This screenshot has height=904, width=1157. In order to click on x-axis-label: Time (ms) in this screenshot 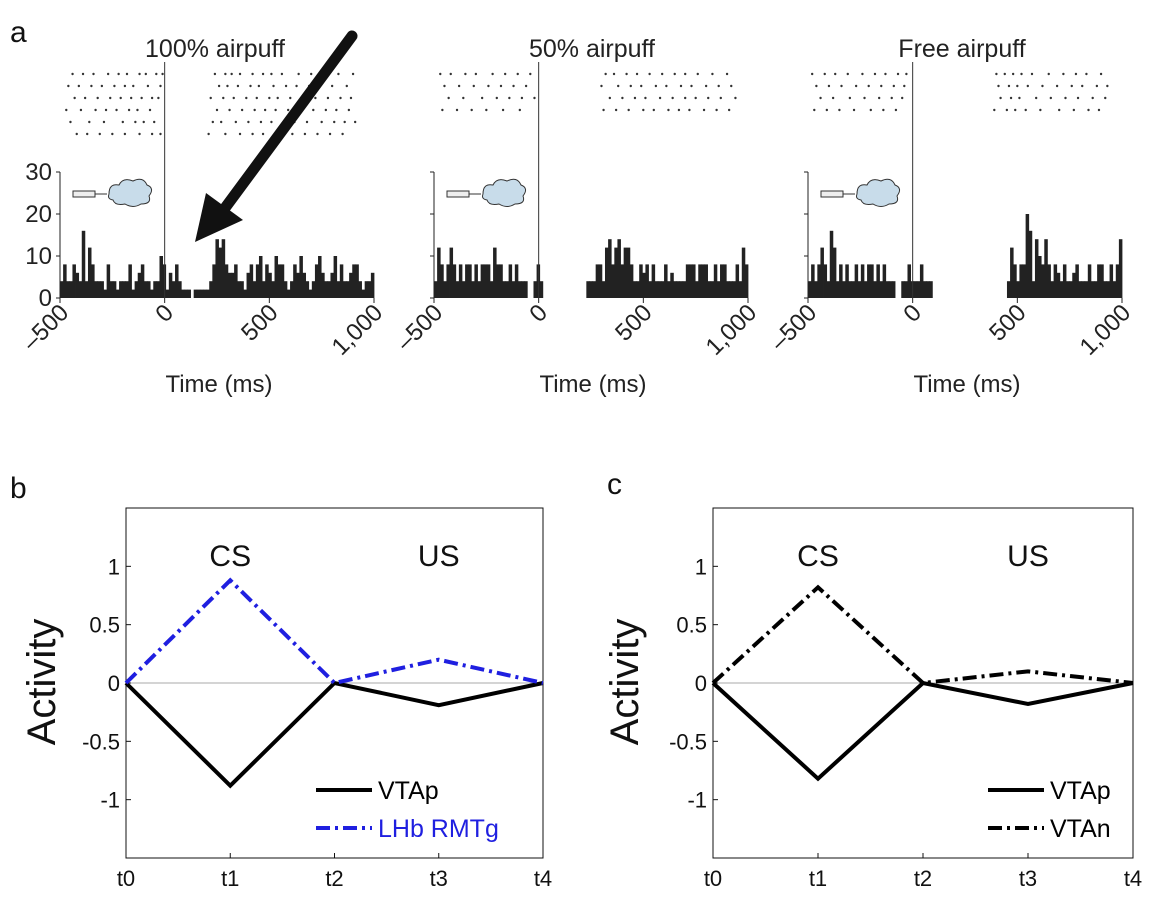, I will do `click(966, 384)`.